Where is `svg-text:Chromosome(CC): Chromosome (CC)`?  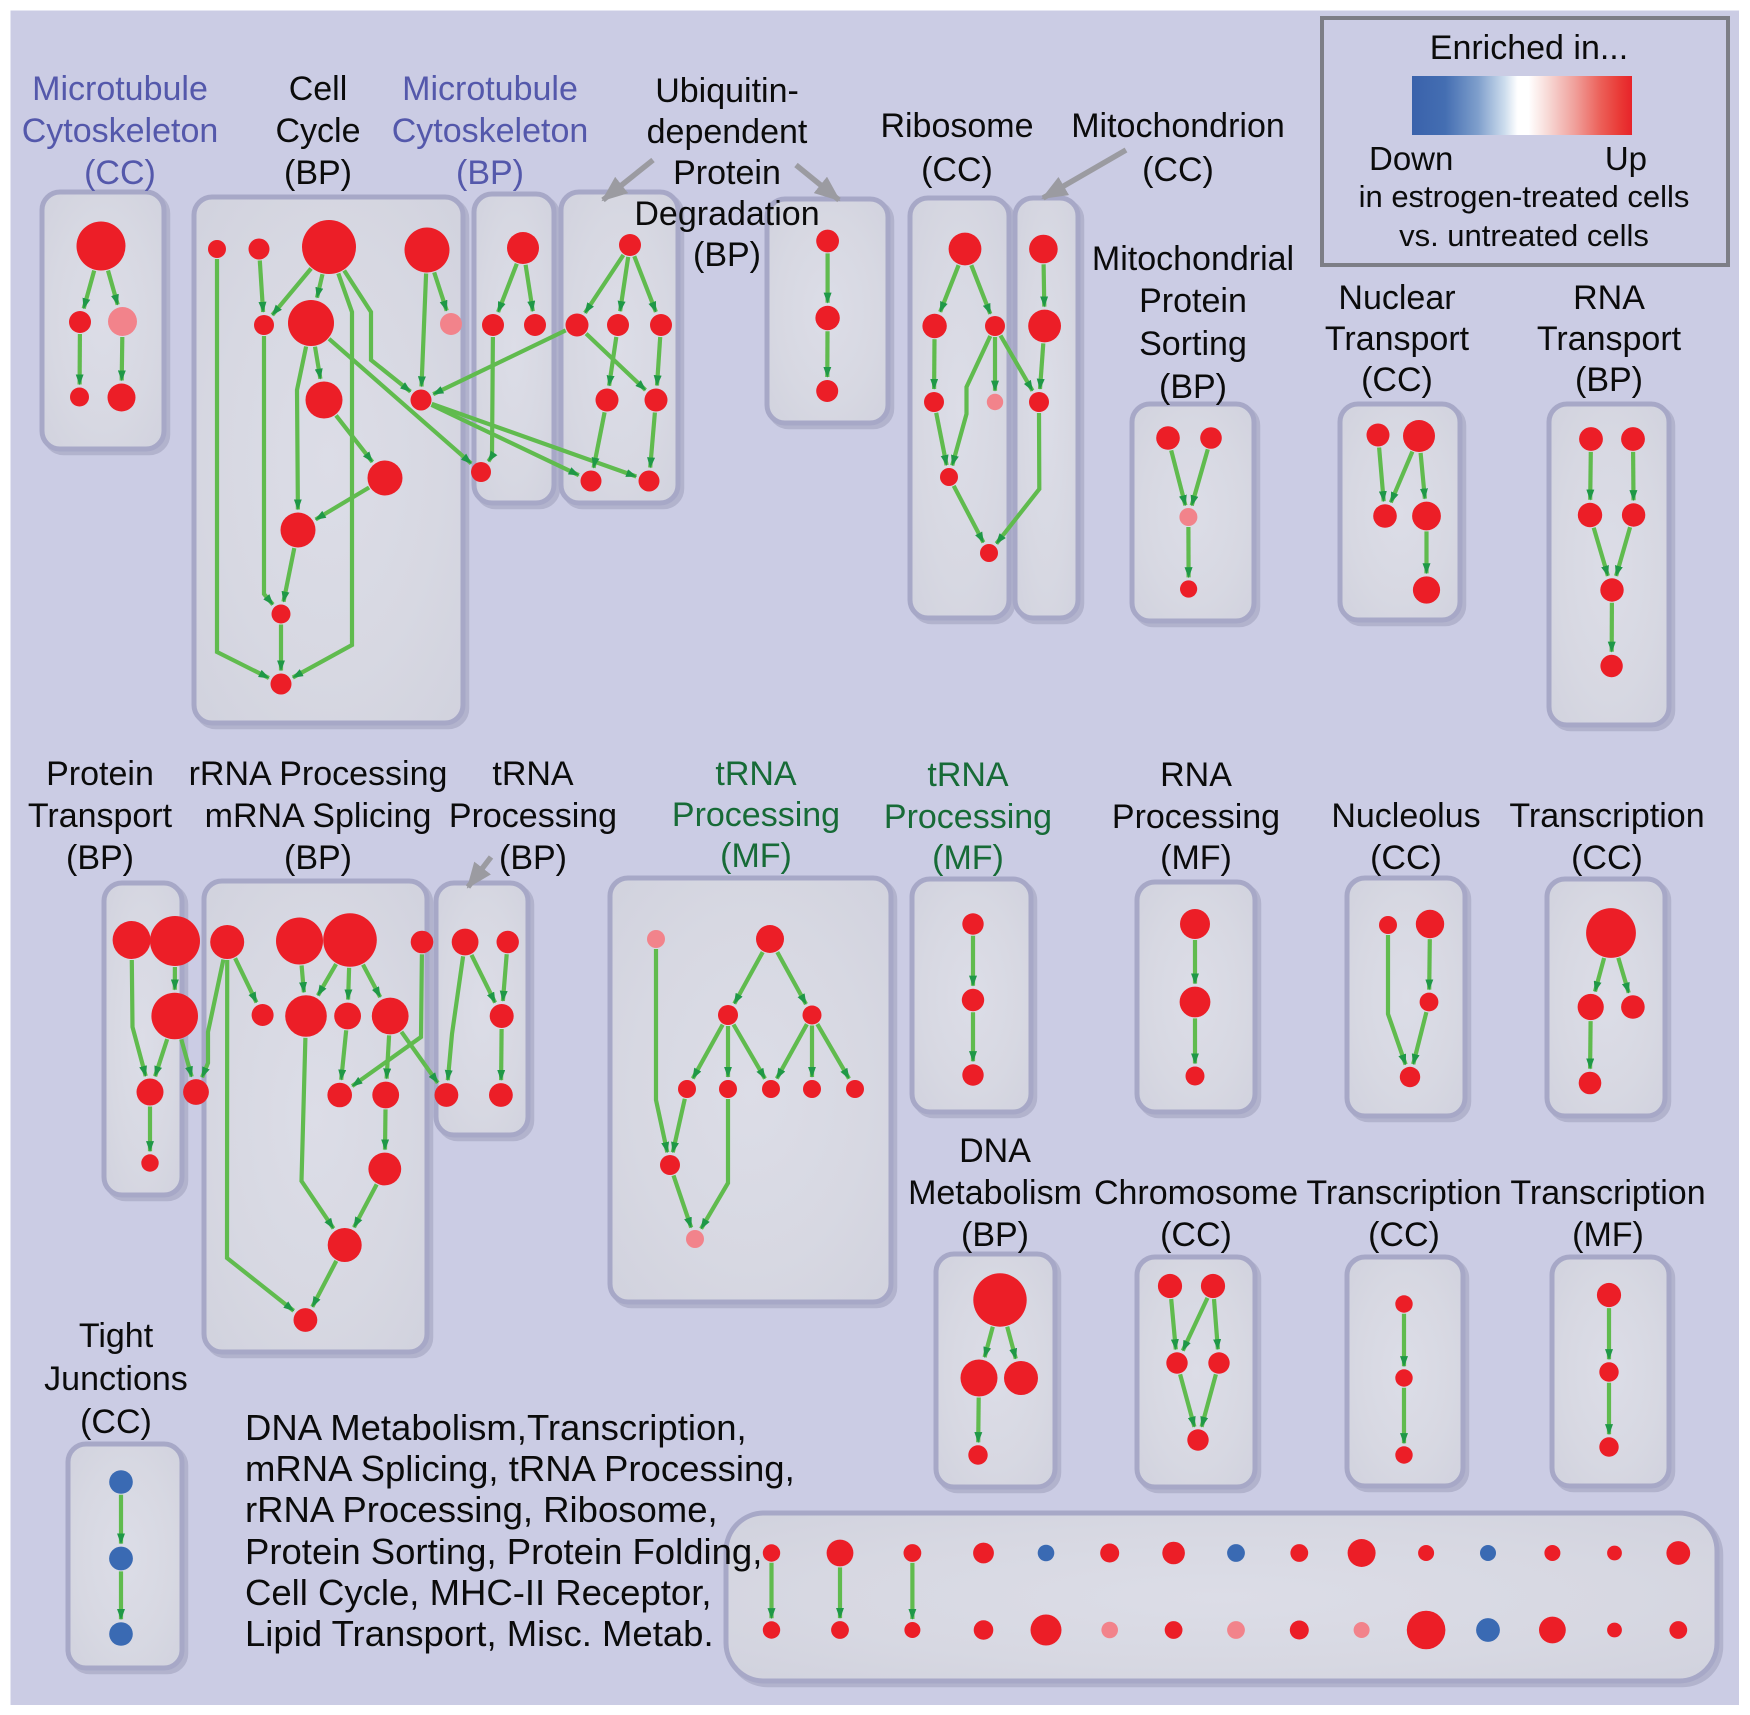 svg-text:Chromosome(CC): Chromosome (CC) is located at coordinates (1196, 1214).